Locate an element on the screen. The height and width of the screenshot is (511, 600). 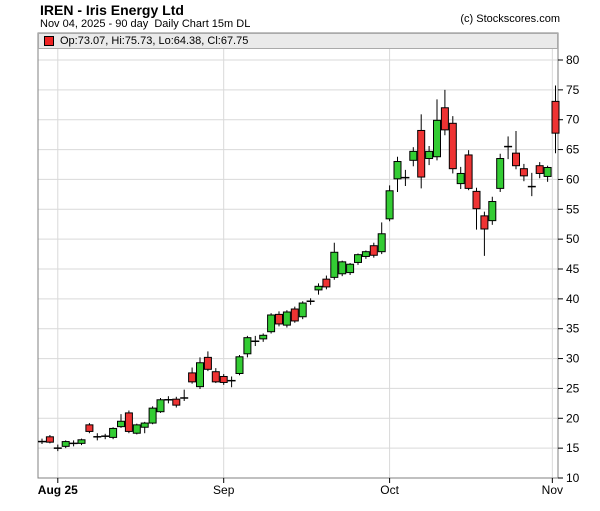
y-tick-label: 55 is located at coordinates (573, 209).